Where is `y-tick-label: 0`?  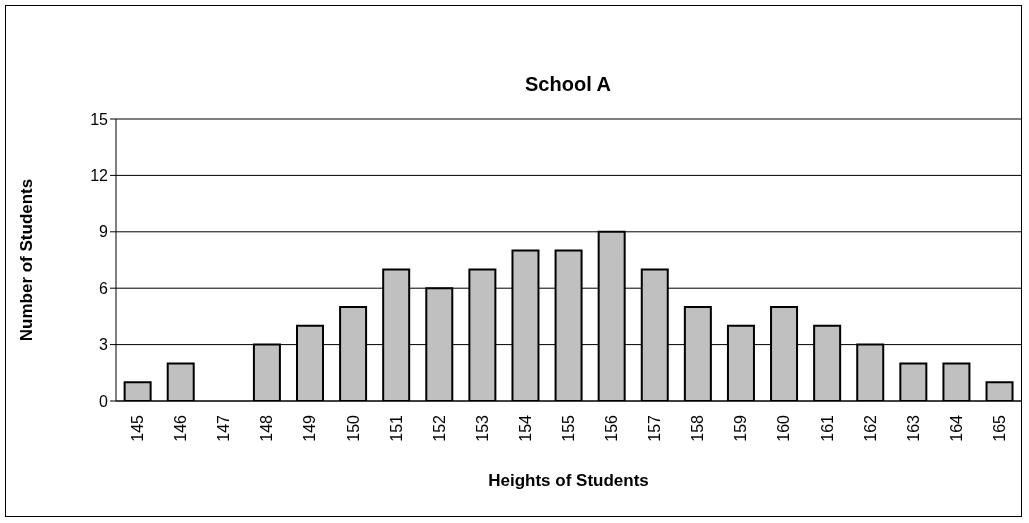
y-tick-label: 0 is located at coordinates (104, 401).